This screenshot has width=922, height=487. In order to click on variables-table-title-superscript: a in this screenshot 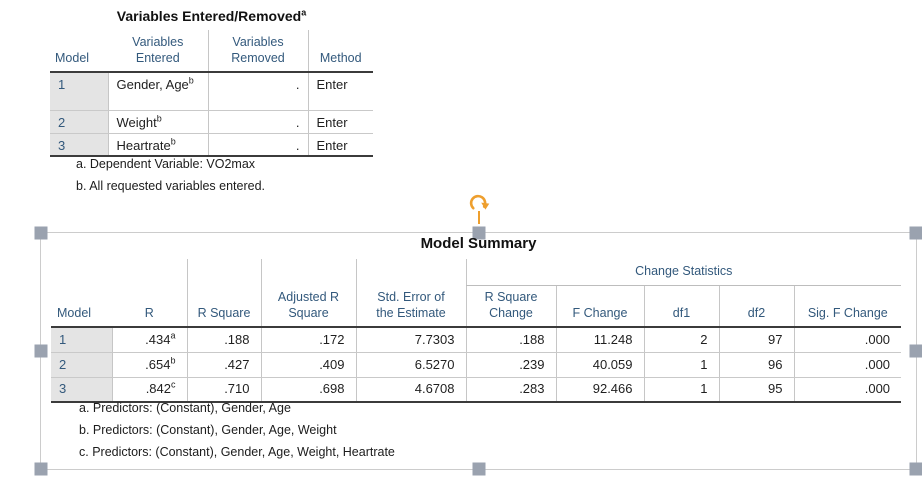, I will do `click(304, 12)`.